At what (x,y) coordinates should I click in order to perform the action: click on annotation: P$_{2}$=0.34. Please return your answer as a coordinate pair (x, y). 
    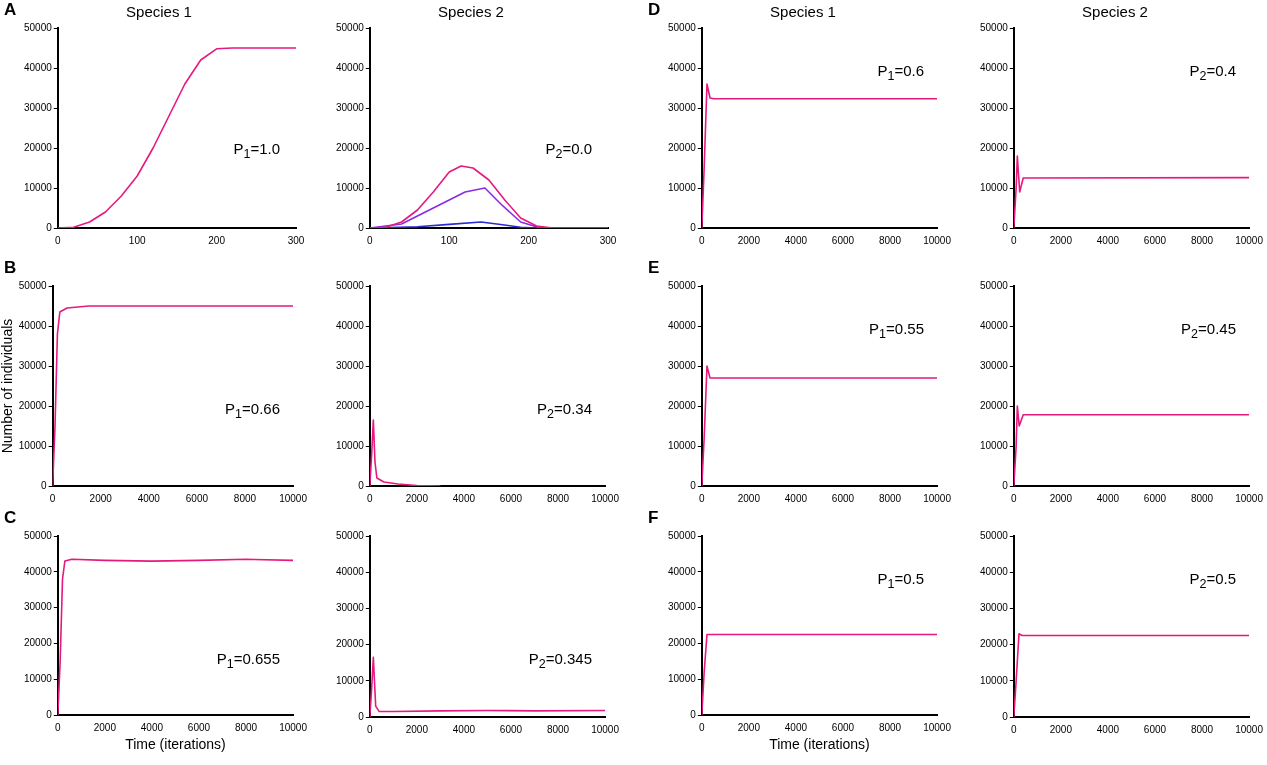
    Looking at the image, I should click on (564, 410).